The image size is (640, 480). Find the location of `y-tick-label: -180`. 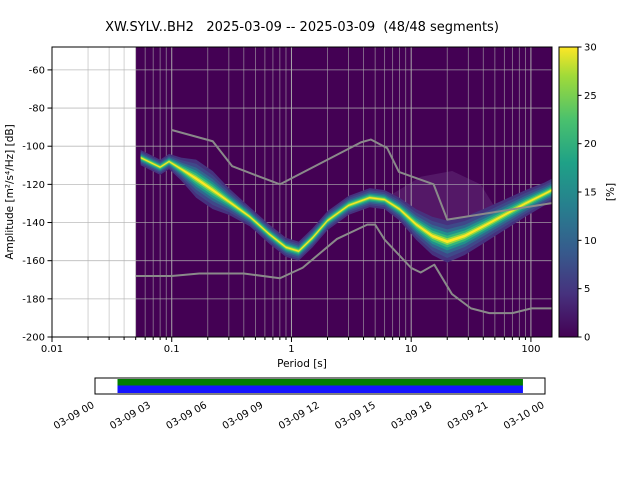

y-tick-label: -180 is located at coordinates (33, 299).